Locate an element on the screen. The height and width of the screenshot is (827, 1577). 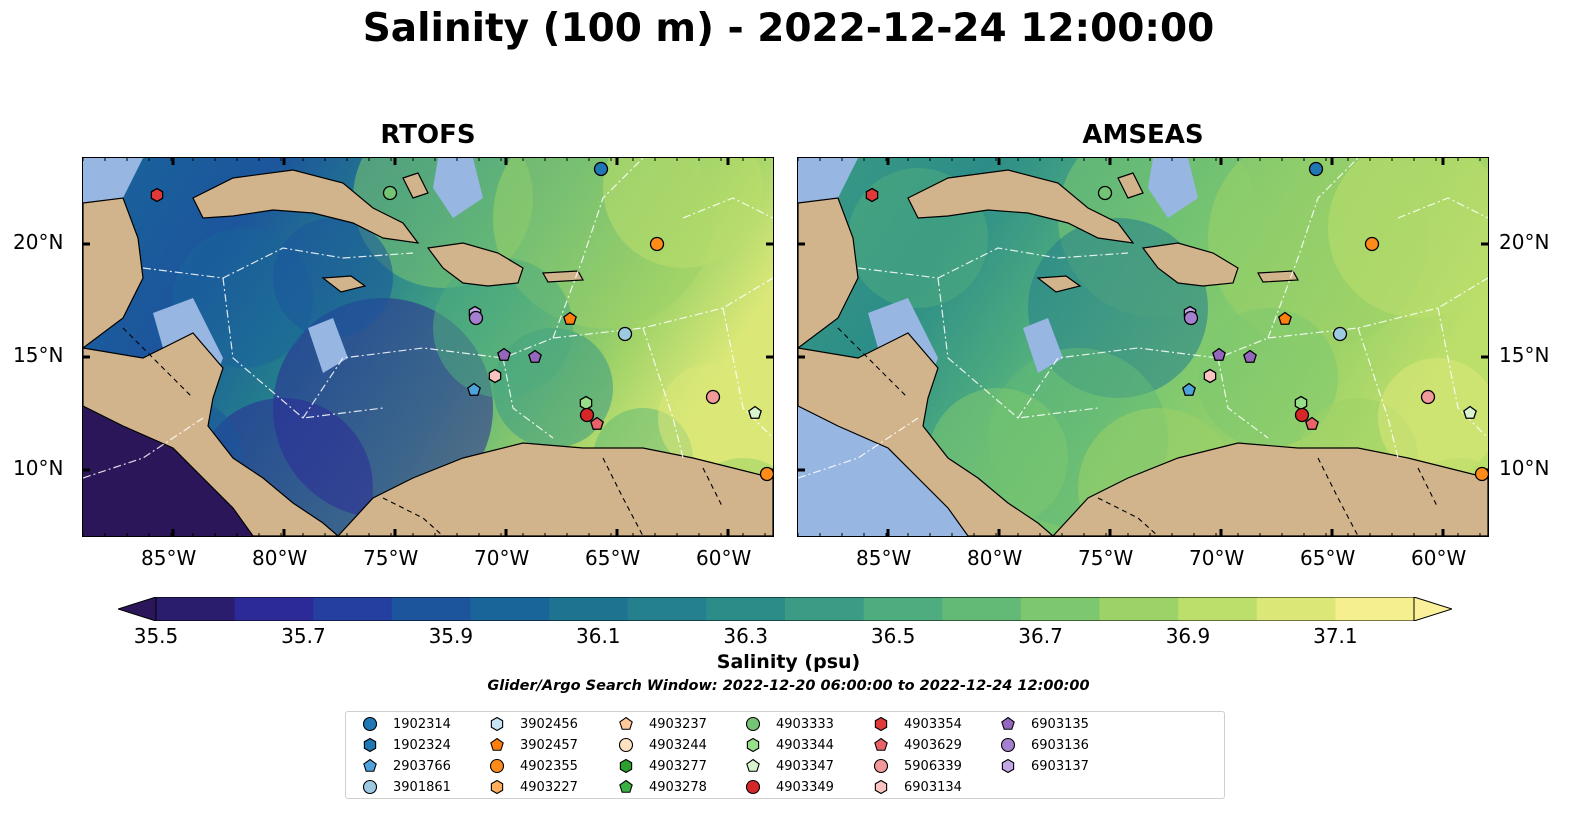
legend-label: 2903766 is located at coordinates (422, 766).